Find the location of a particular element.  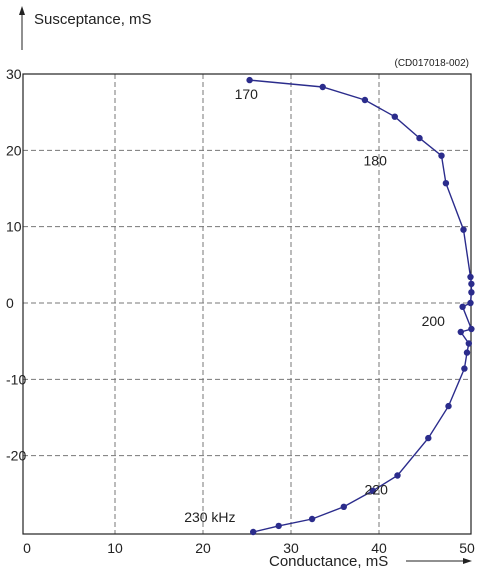

x-tick-label: 30 is located at coordinates (291, 548).